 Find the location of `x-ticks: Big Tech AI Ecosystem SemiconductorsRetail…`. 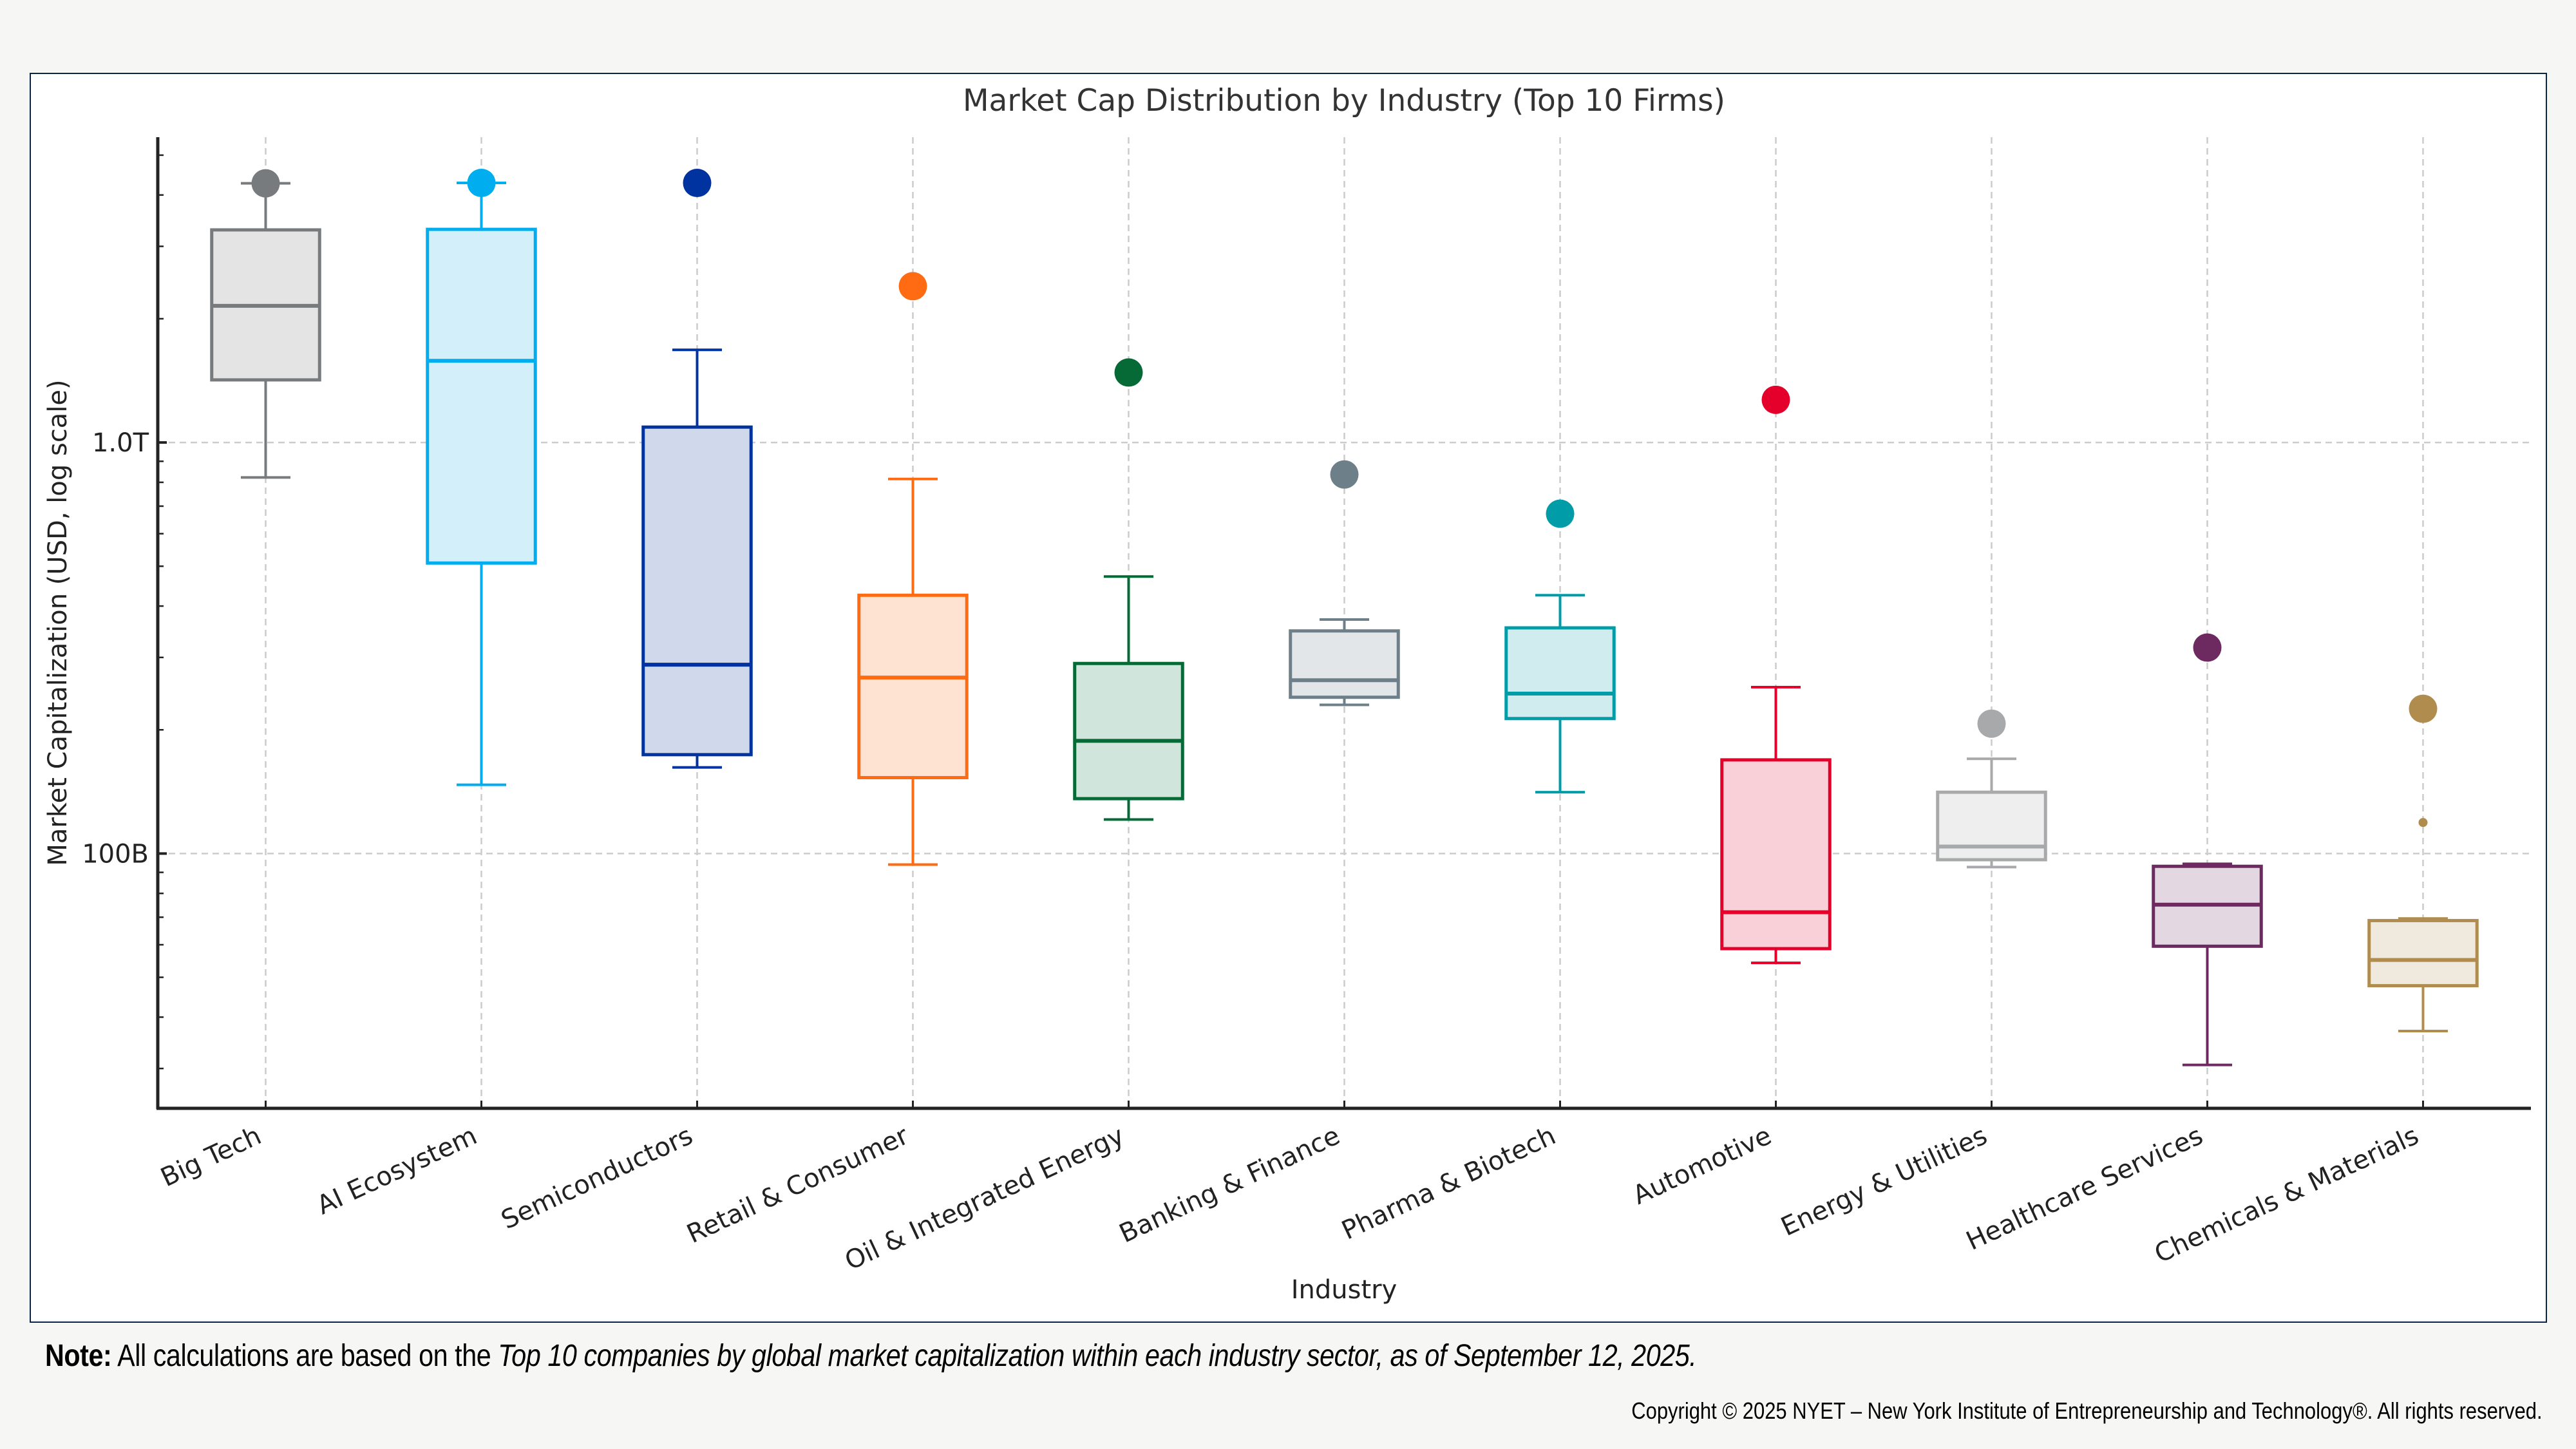

x-ticks: Big Tech AI Ecosystem SemiconductorsRetail… is located at coordinates (1290, 1189).